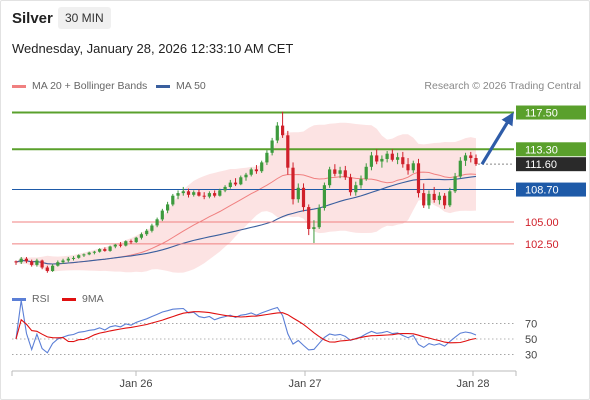 Image resolution: width=590 pixels, height=400 pixels. What do you see at coordinates (31, 299) in the screenshot?
I see `legend-rsi: RSI` at bounding box center [31, 299].